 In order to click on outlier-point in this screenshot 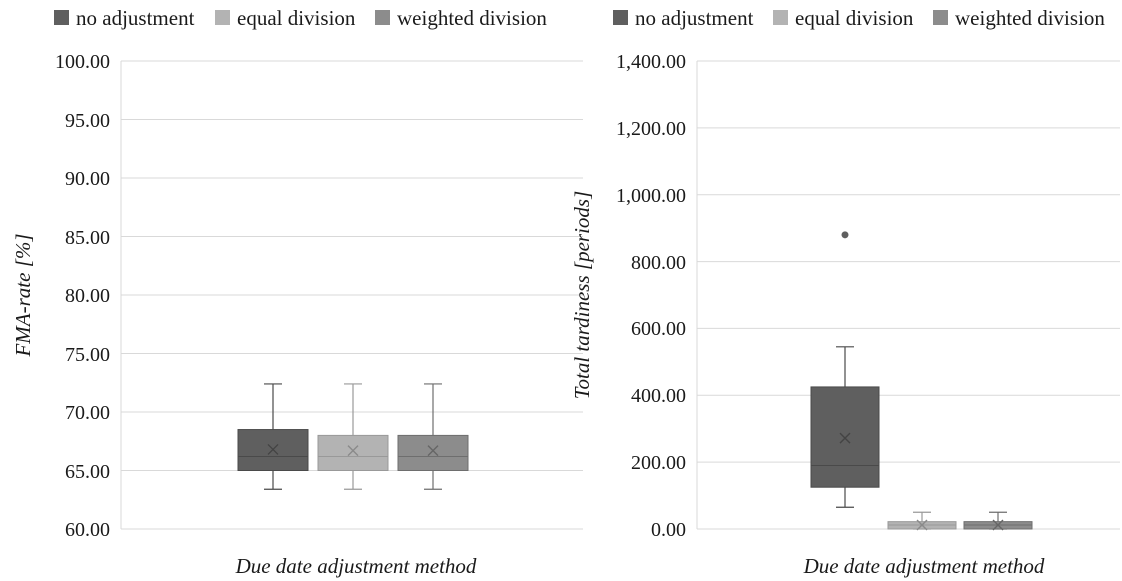, I will do `click(845, 235)`.